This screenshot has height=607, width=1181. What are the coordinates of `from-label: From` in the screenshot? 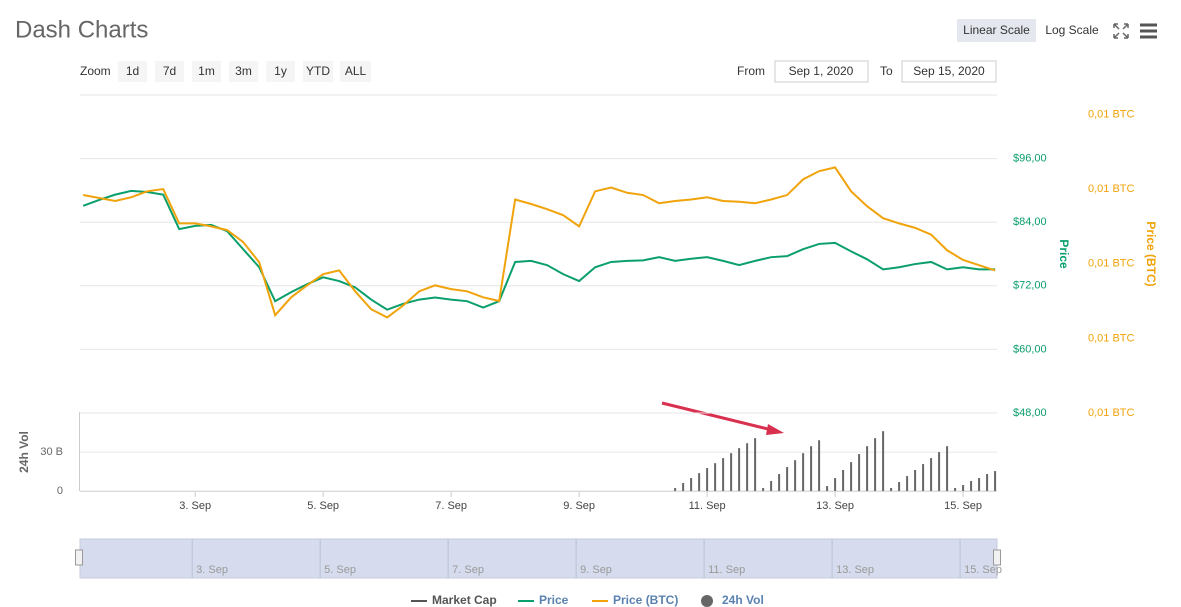 It's located at (751, 71).